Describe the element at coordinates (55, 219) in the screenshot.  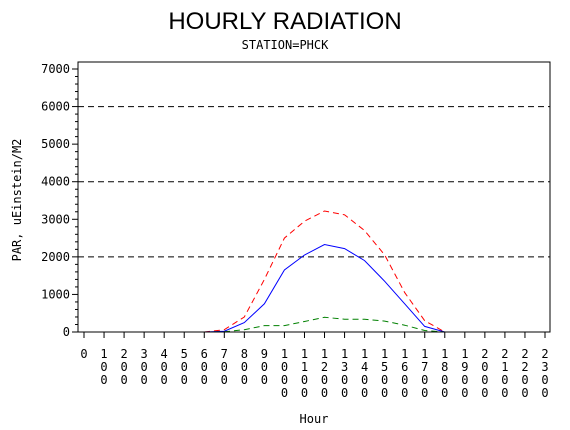
I see `y-tick-label: 3000` at that location.